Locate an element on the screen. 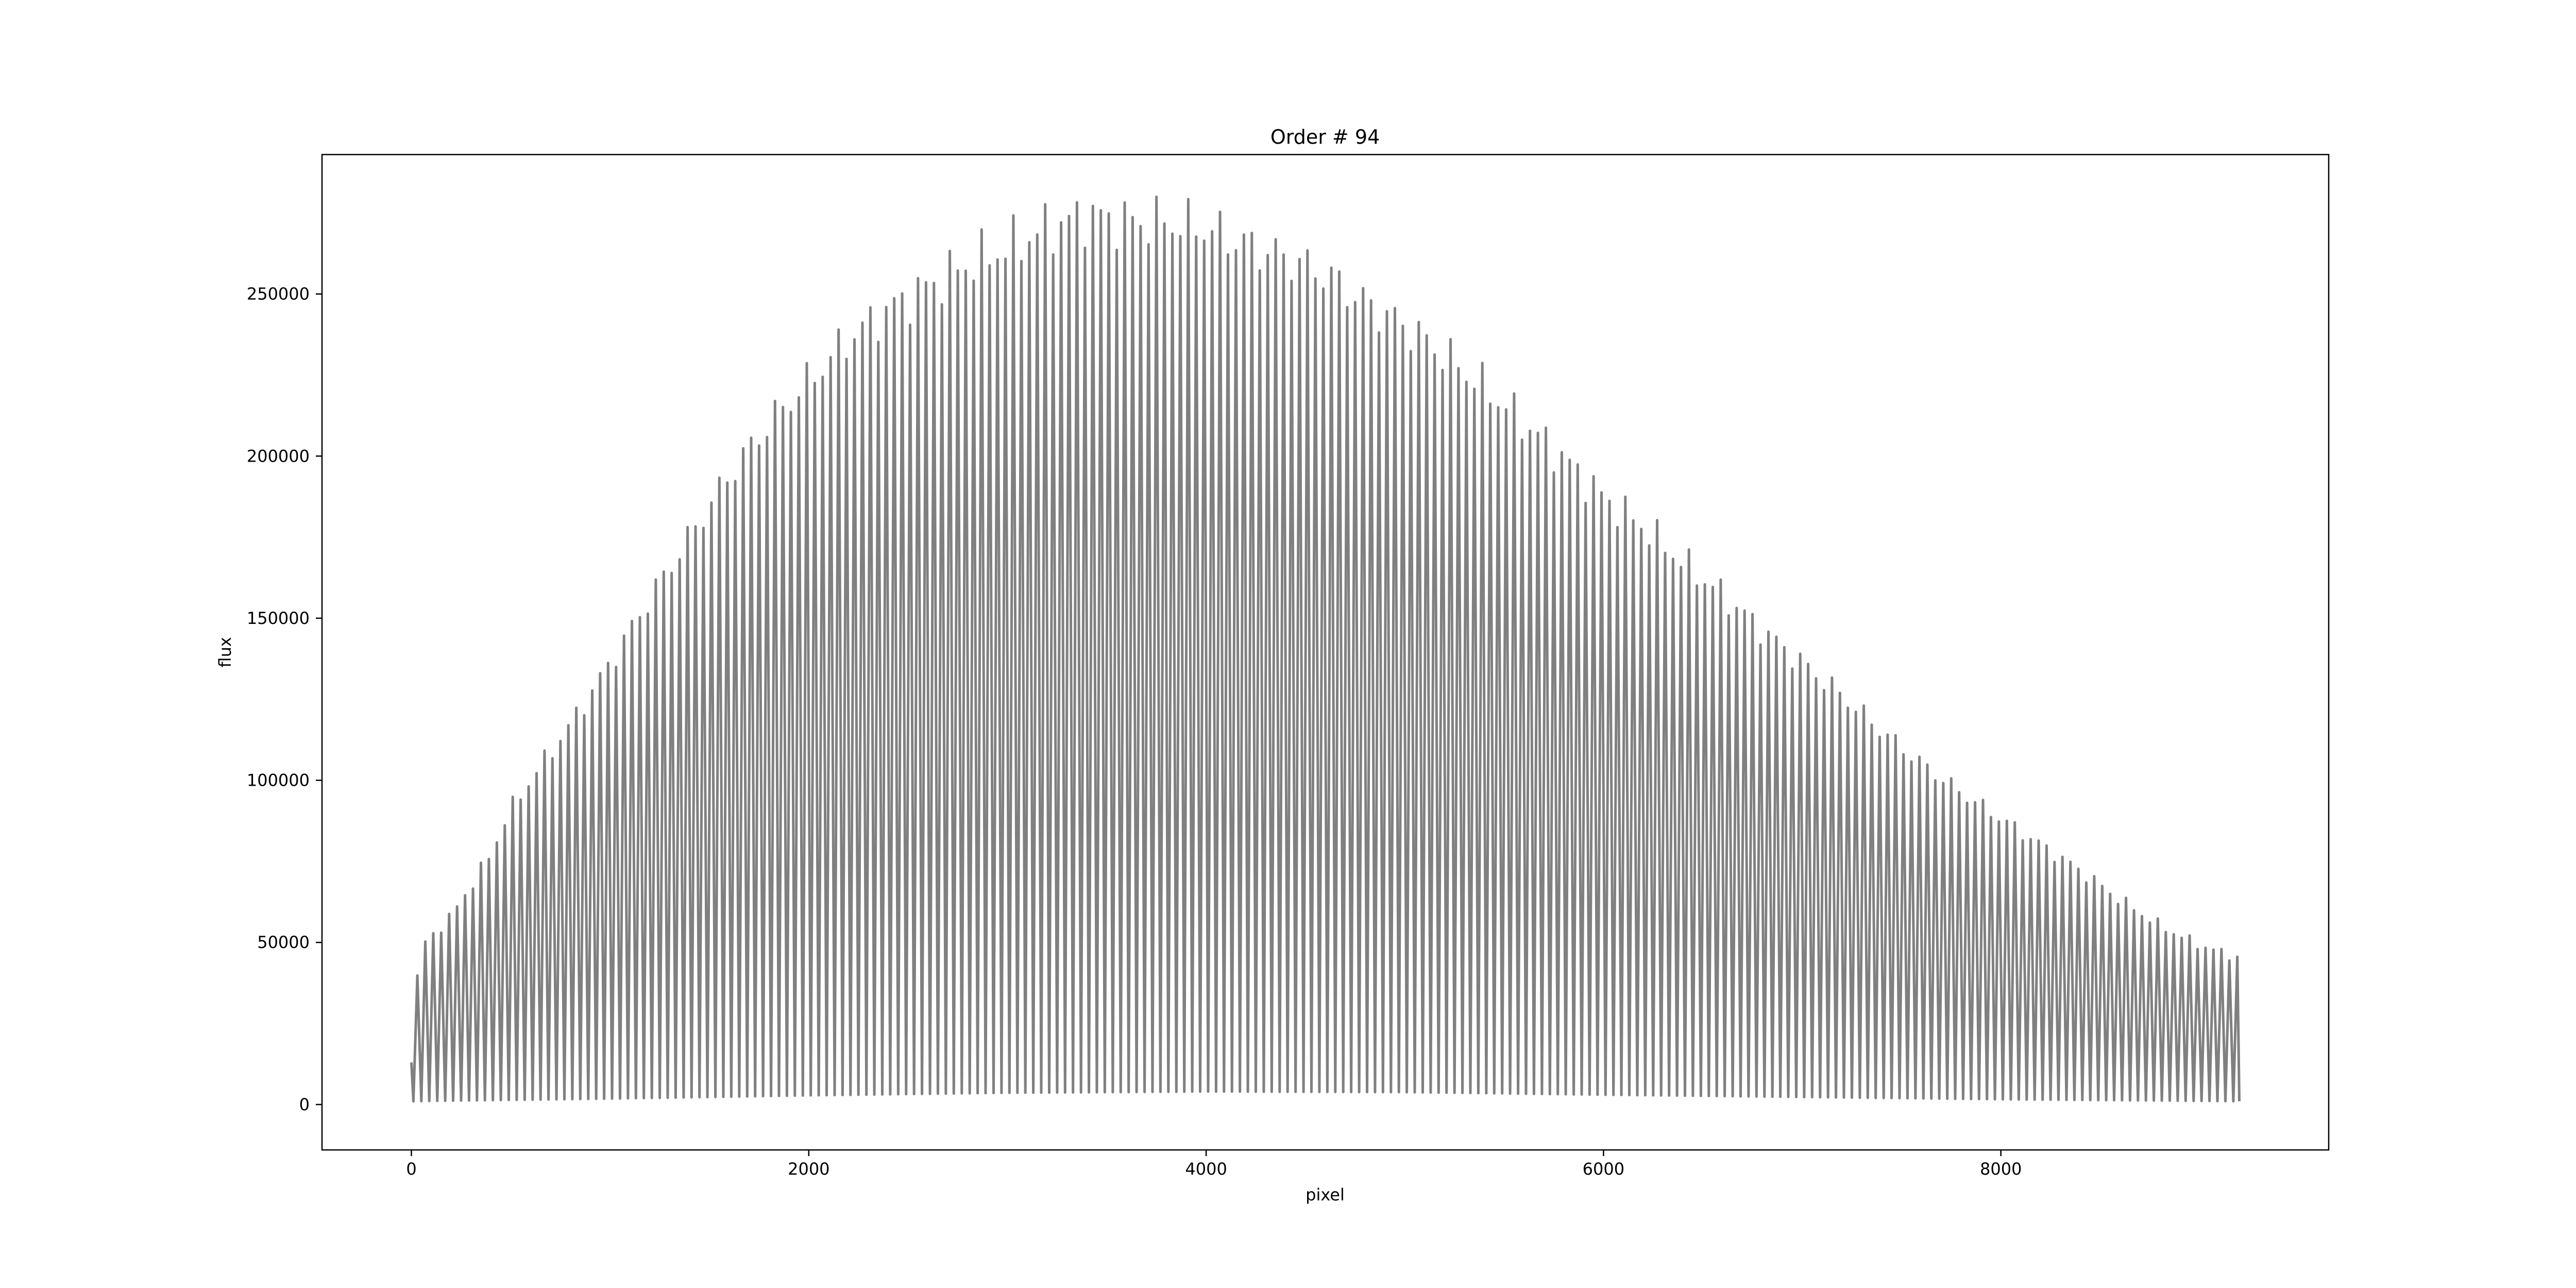  y-tick-label: 200000 is located at coordinates (279, 456).